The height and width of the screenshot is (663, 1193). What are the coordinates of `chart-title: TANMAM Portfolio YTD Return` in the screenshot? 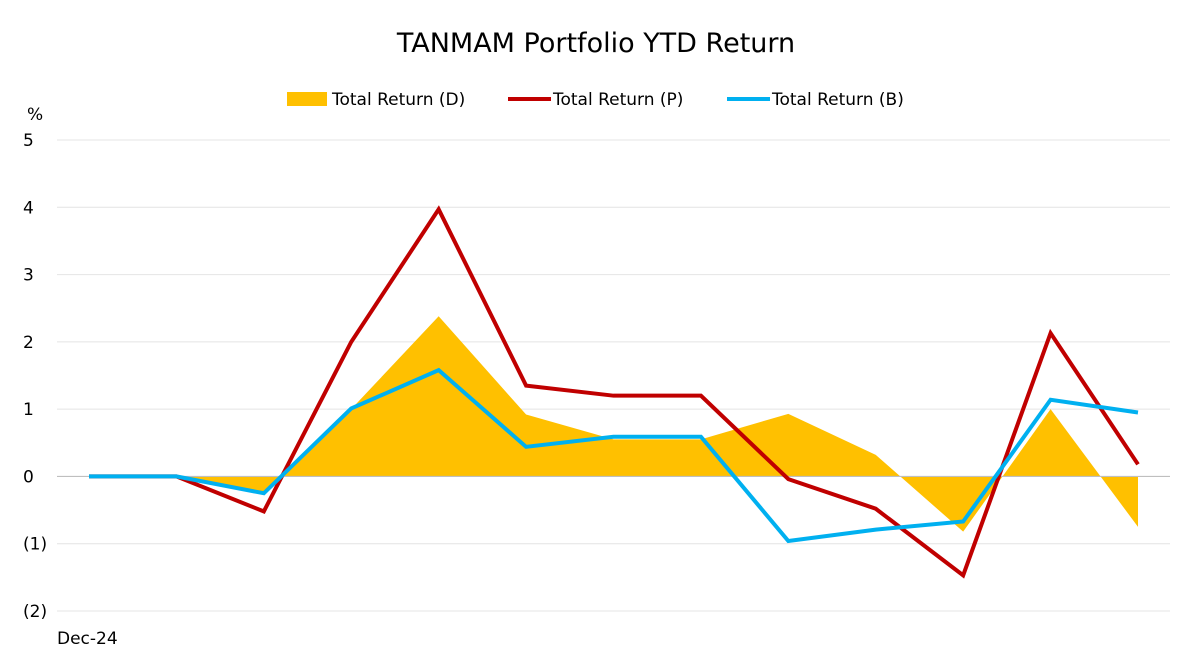 It's located at (595, 43).